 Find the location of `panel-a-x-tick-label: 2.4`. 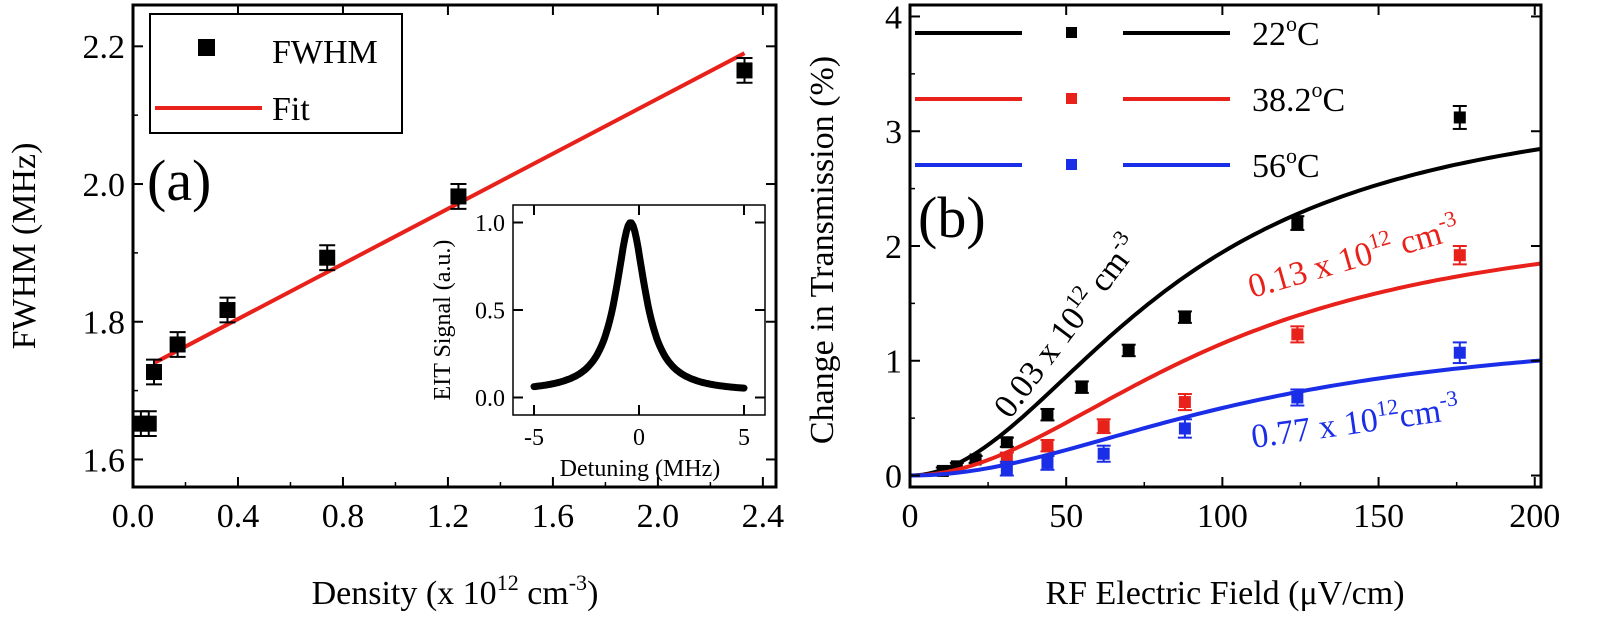

panel-a-x-tick-label: 2.4 is located at coordinates (763, 516).